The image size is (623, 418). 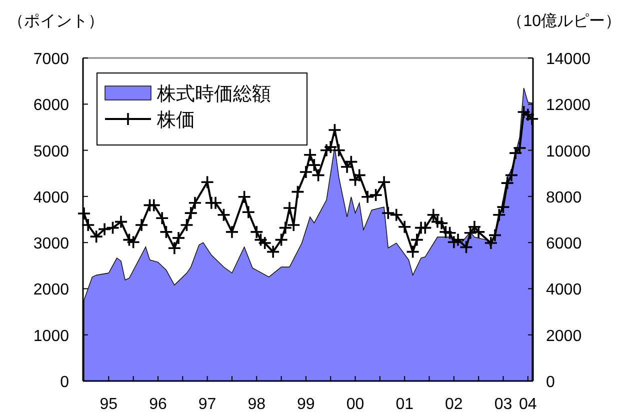 What do you see at coordinates (568, 151) in the screenshot?
I see `y2-tick-label: 10000` at bounding box center [568, 151].